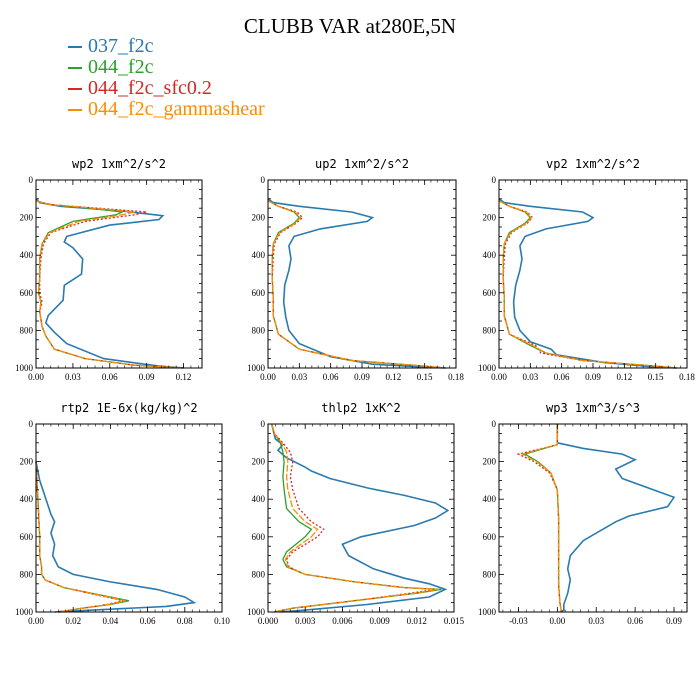  Describe the element at coordinates (518, 621) in the screenshot. I see `x-tick-label: -0.03` at that location.